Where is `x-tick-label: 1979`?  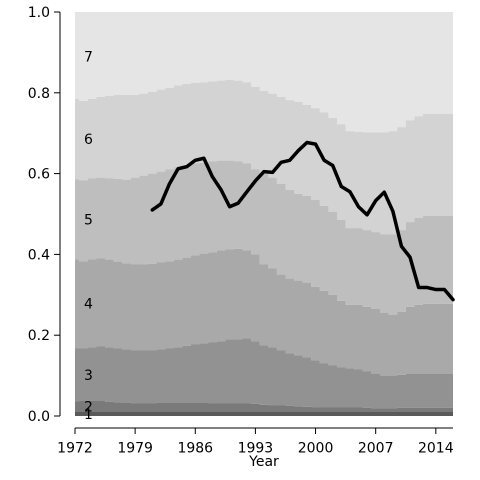 x-tick-label: 1979 is located at coordinates (135, 449).